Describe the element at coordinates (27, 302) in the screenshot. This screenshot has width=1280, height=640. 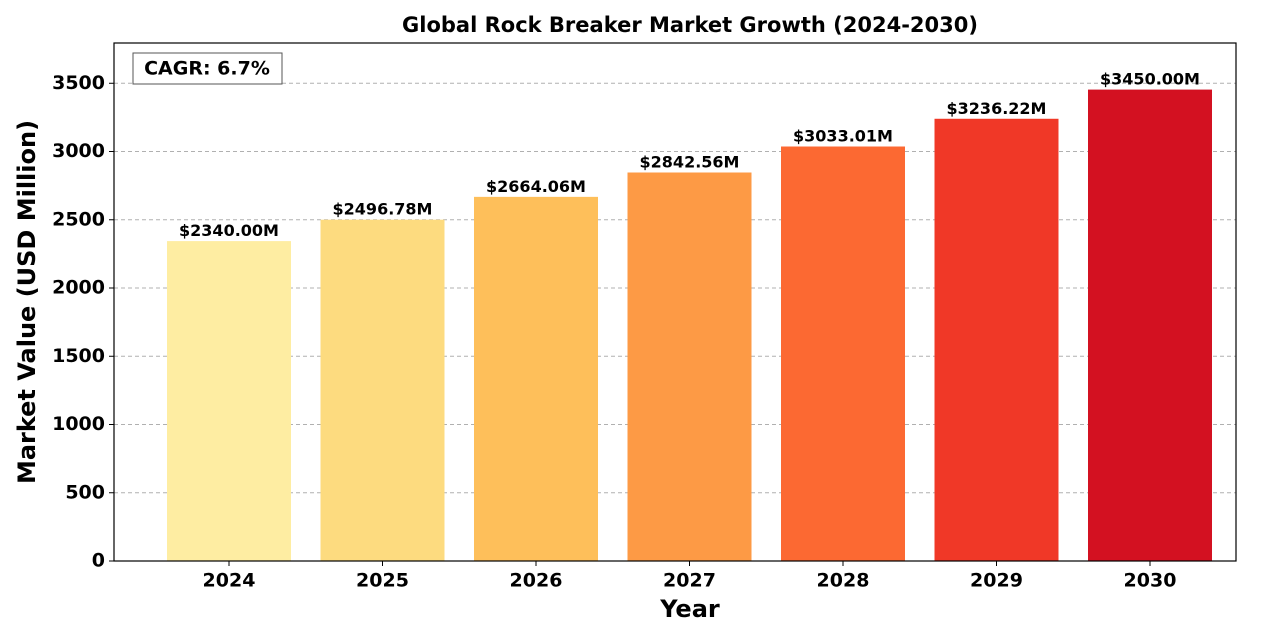
I see `y-axis-label: Market Value (USD Million)` at that location.